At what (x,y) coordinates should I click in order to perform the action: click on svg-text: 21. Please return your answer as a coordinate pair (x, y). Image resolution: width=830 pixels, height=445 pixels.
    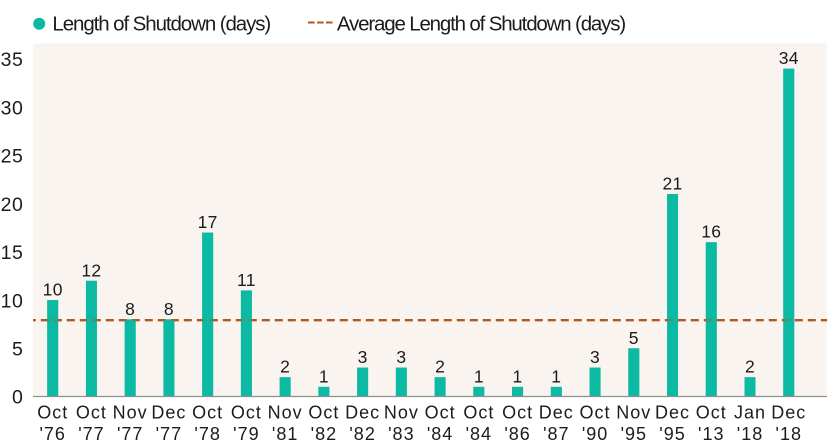
    Looking at the image, I should click on (673, 184).